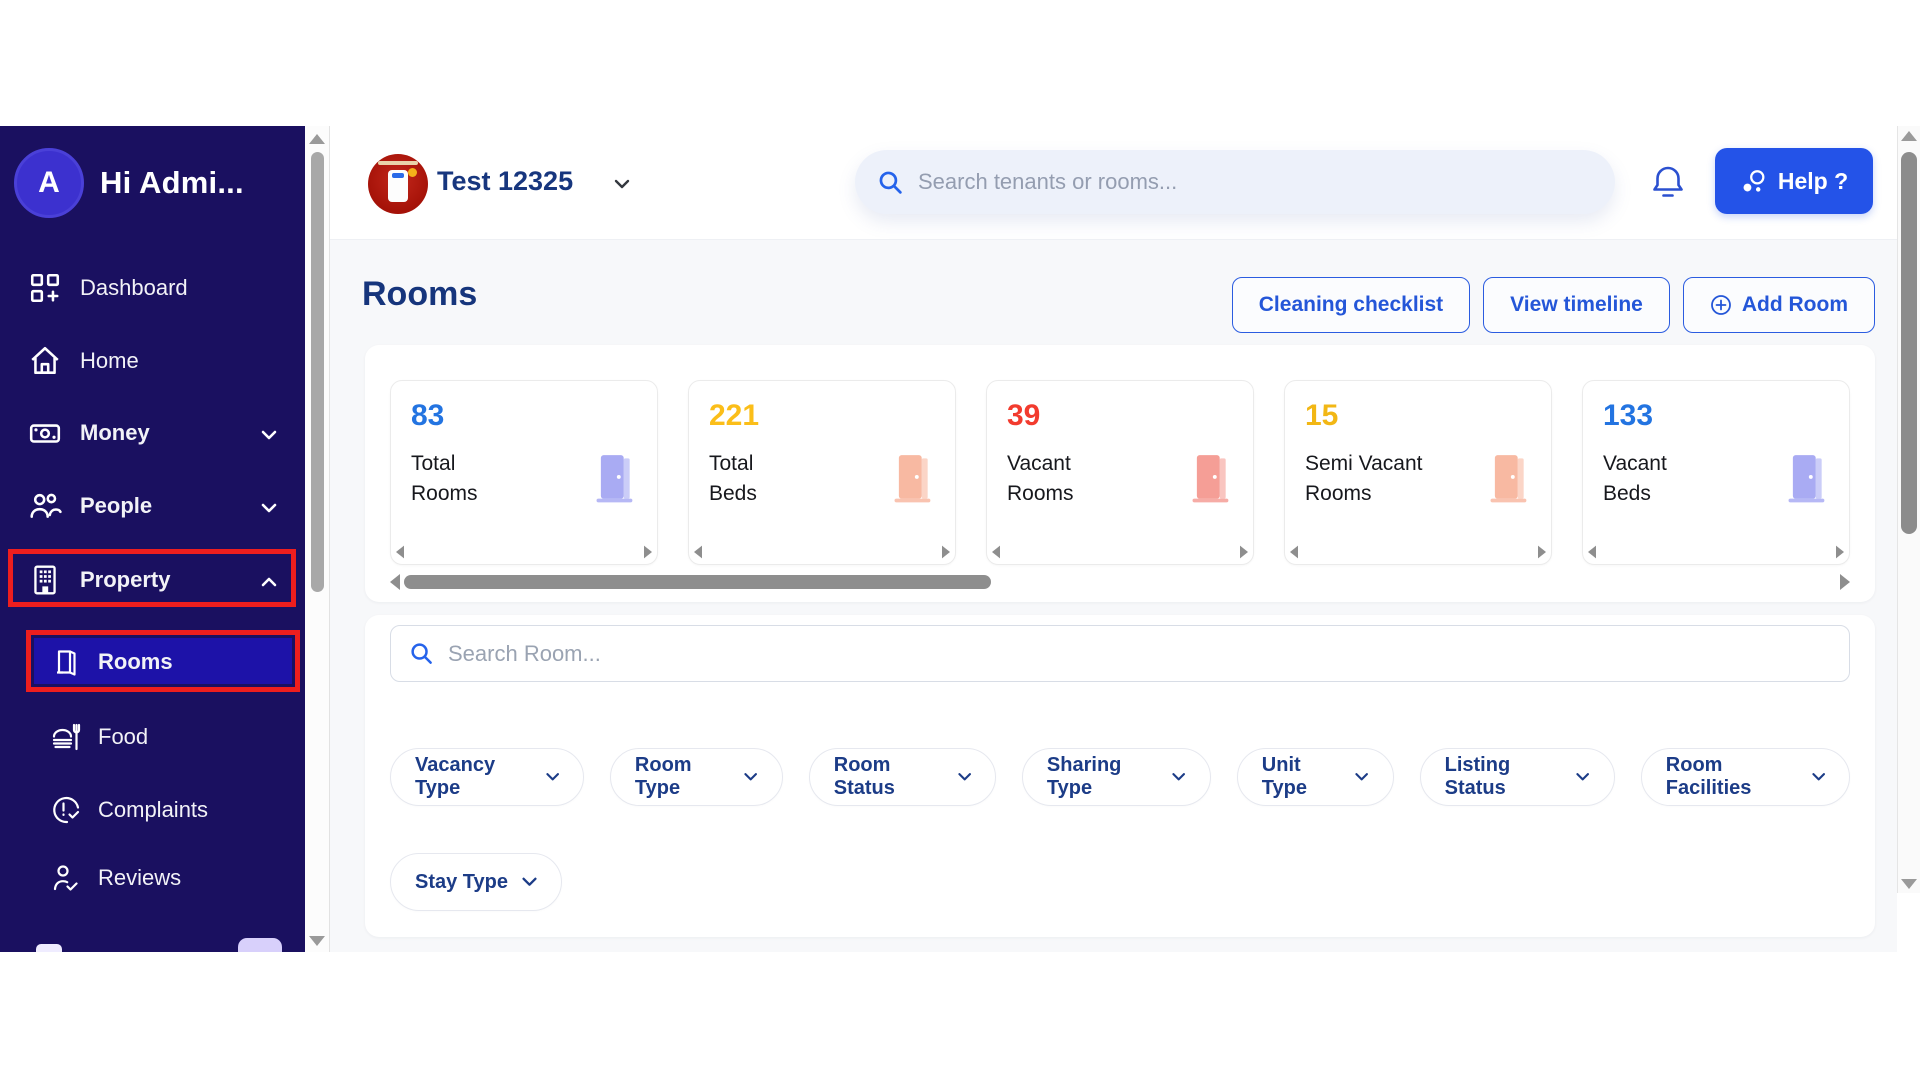 The width and height of the screenshot is (1920, 1080). I want to click on sidebar-item-label: Property, so click(125, 579).